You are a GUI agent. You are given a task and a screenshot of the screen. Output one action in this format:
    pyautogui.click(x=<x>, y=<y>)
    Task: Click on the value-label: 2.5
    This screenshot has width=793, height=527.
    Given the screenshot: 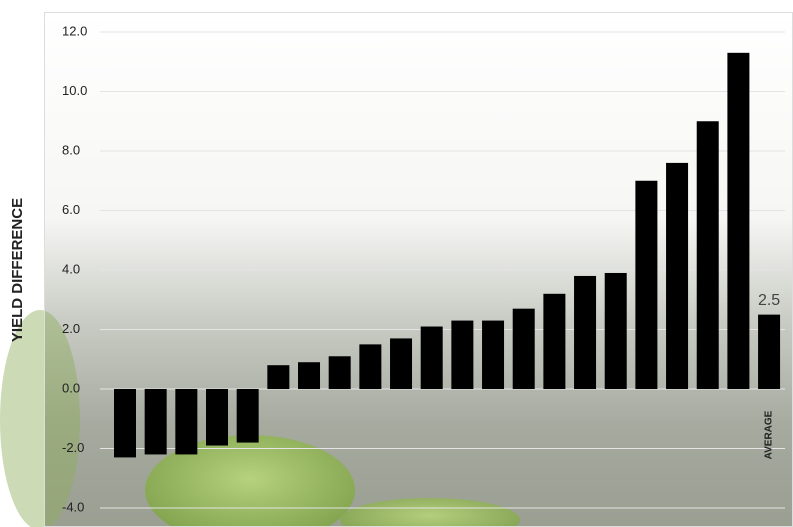 What is the action you would take?
    pyautogui.click(x=769, y=300)
    